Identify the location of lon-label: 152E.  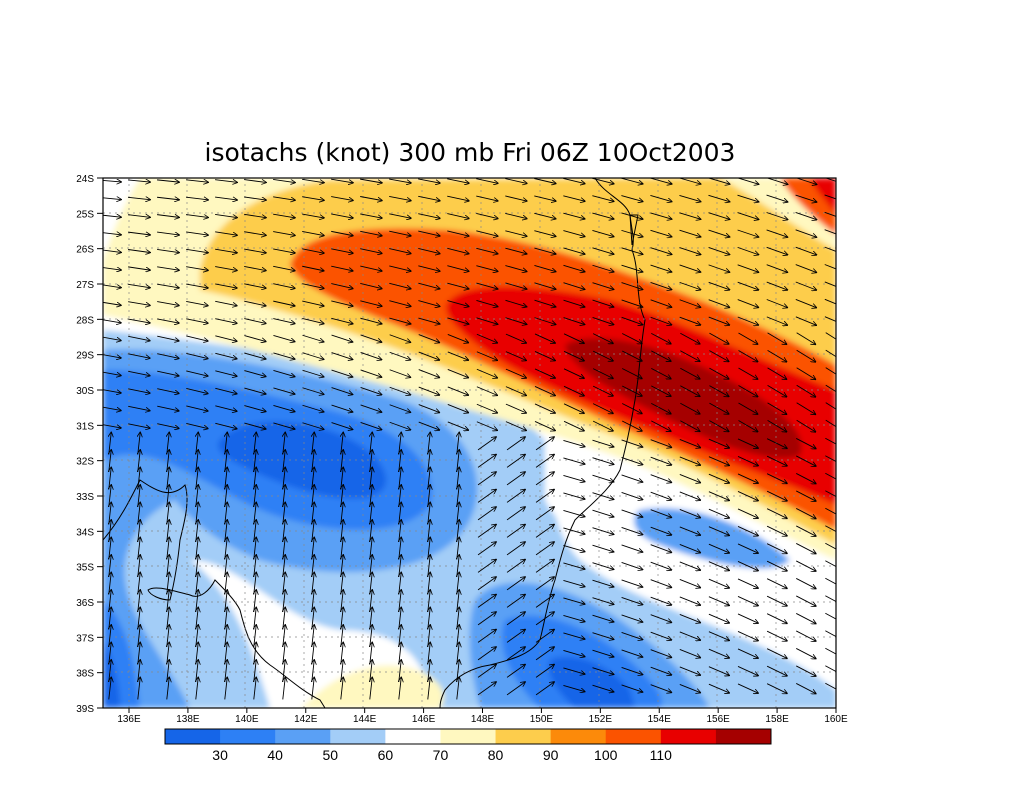
(601, 719).